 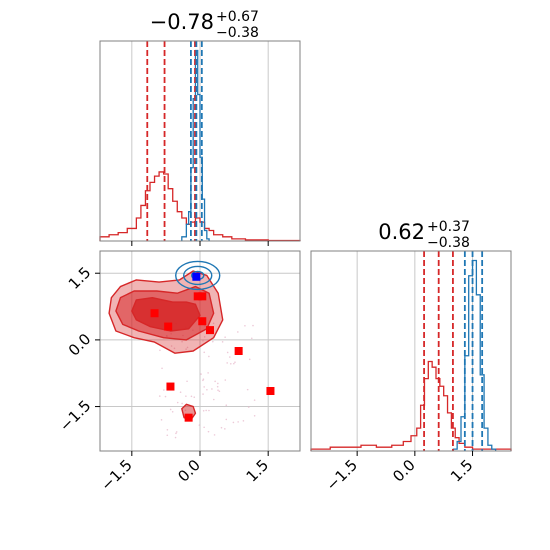 What do you see at coordinates (75, 416) in the screenshot?
I see `y-tick-label: −1.5` at bounding box center [75, 416].